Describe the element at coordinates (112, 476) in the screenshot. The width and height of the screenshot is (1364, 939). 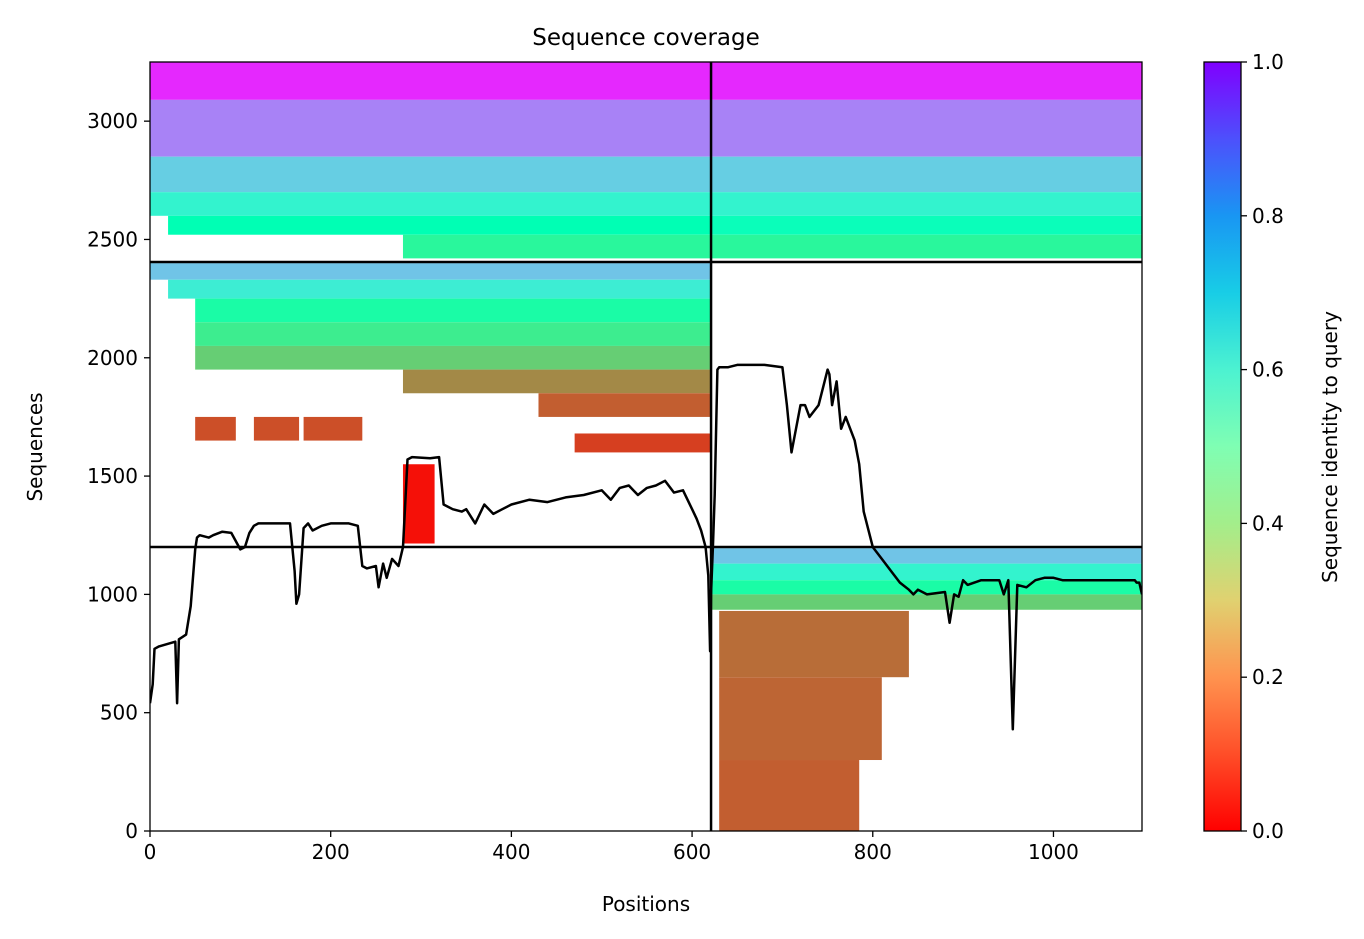
I see `y-tick-label: 1500` at that location.